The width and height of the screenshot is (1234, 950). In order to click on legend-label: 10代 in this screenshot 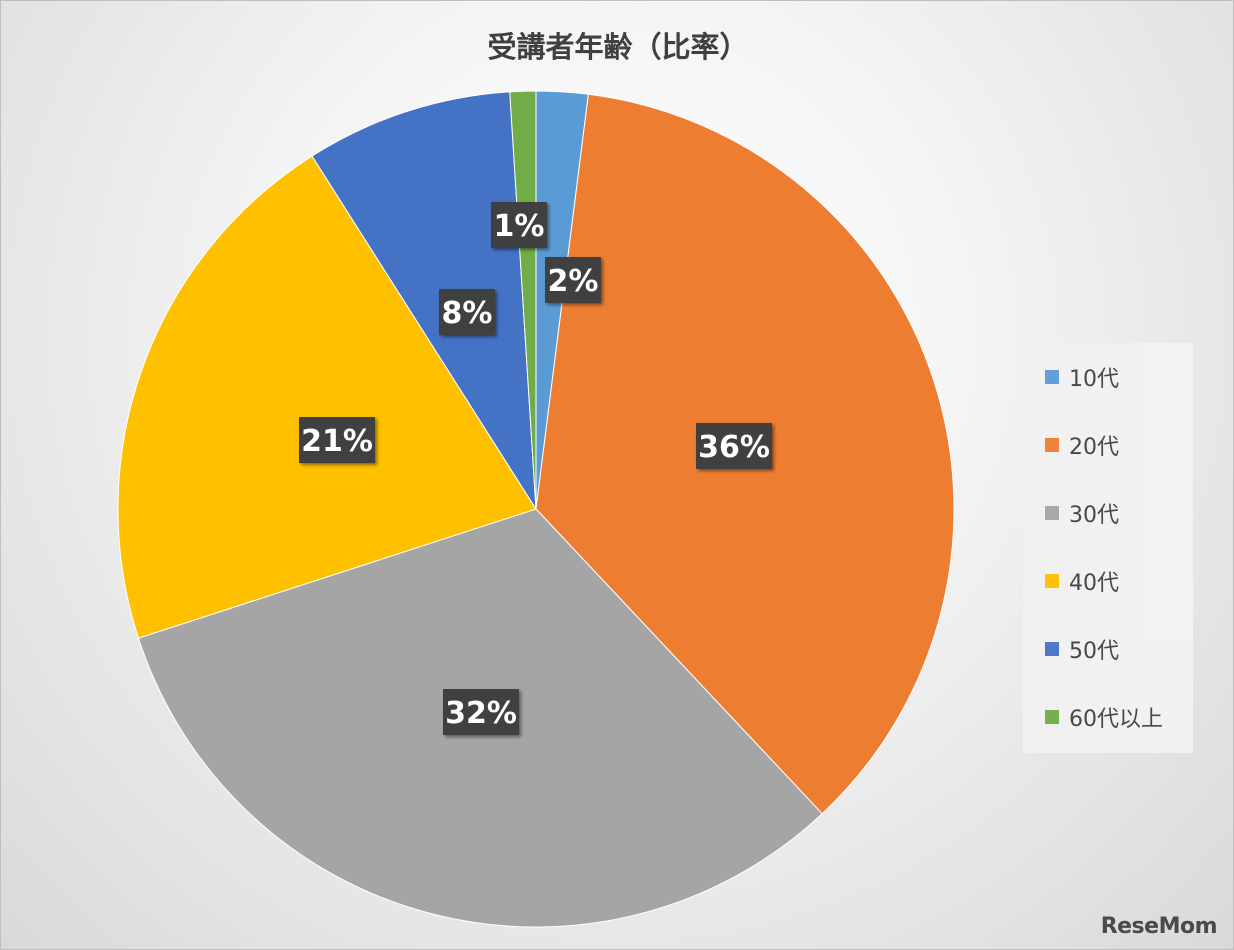, I will do `click(1094, 379)`.